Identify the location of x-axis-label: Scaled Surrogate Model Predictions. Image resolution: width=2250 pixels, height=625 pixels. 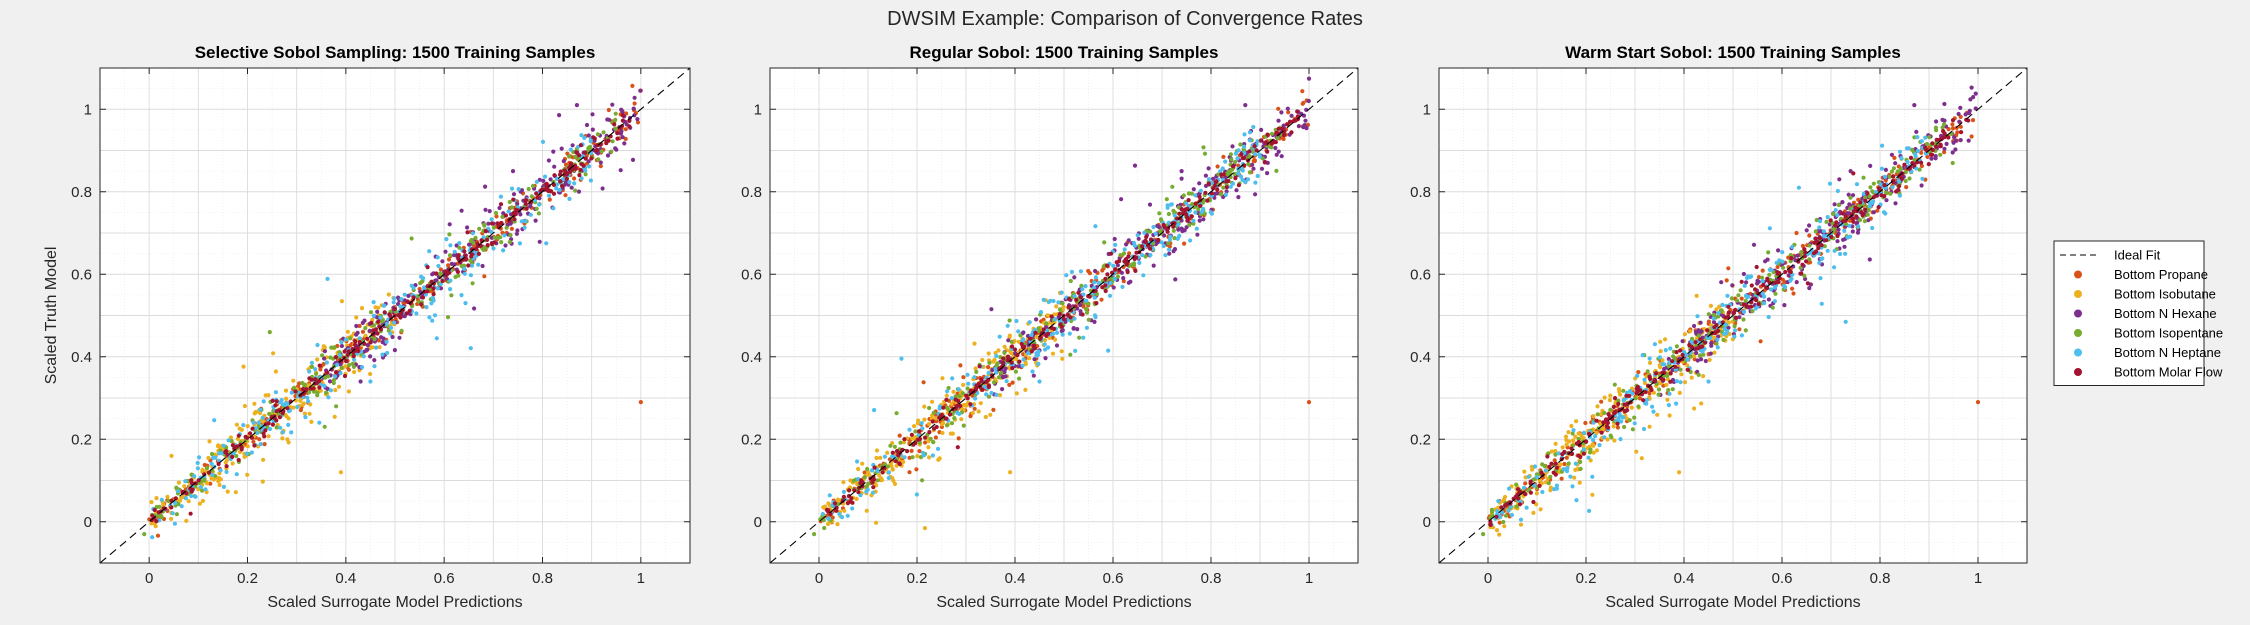
(1063, 602).